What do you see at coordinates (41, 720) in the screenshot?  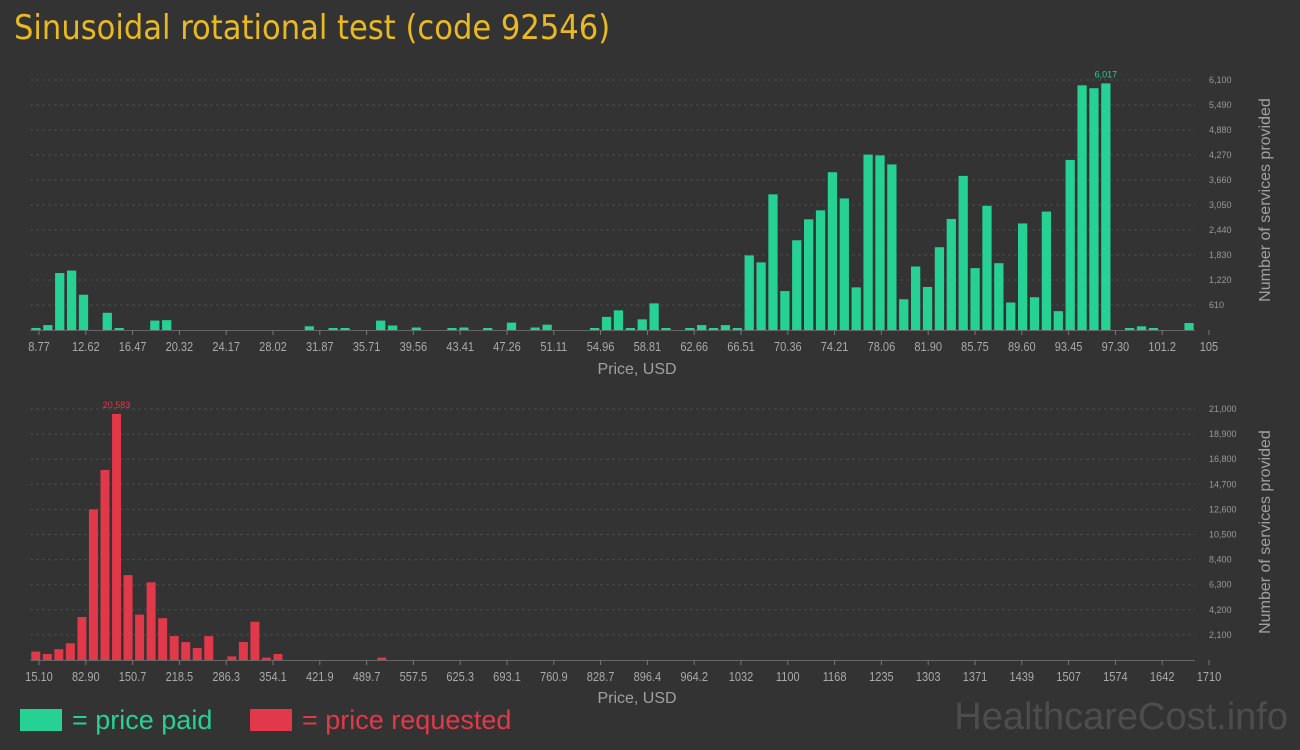 I see `paid-swatch-icon` at bounding box center [41, 720].